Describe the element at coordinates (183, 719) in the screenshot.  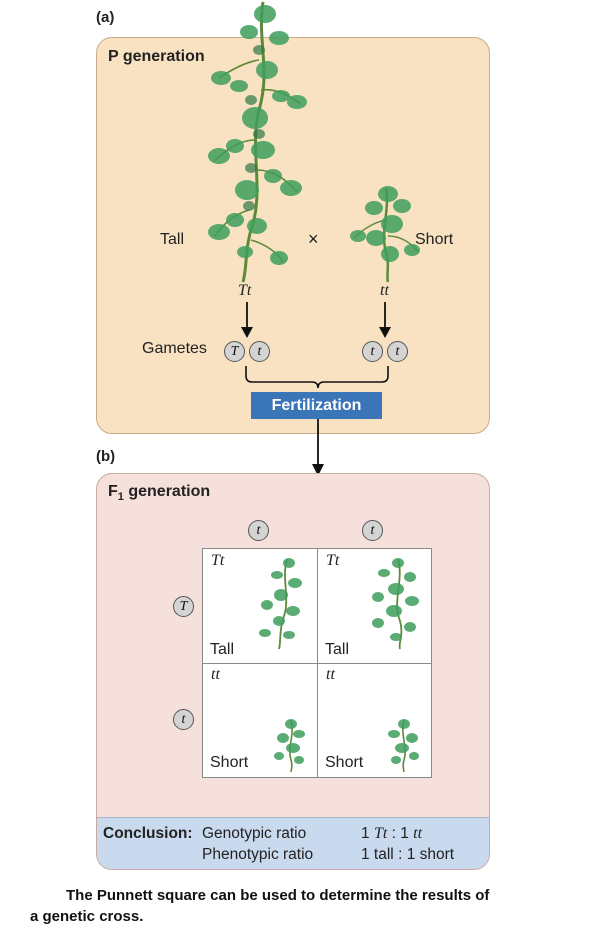
I see `row-allele: t` at that location.